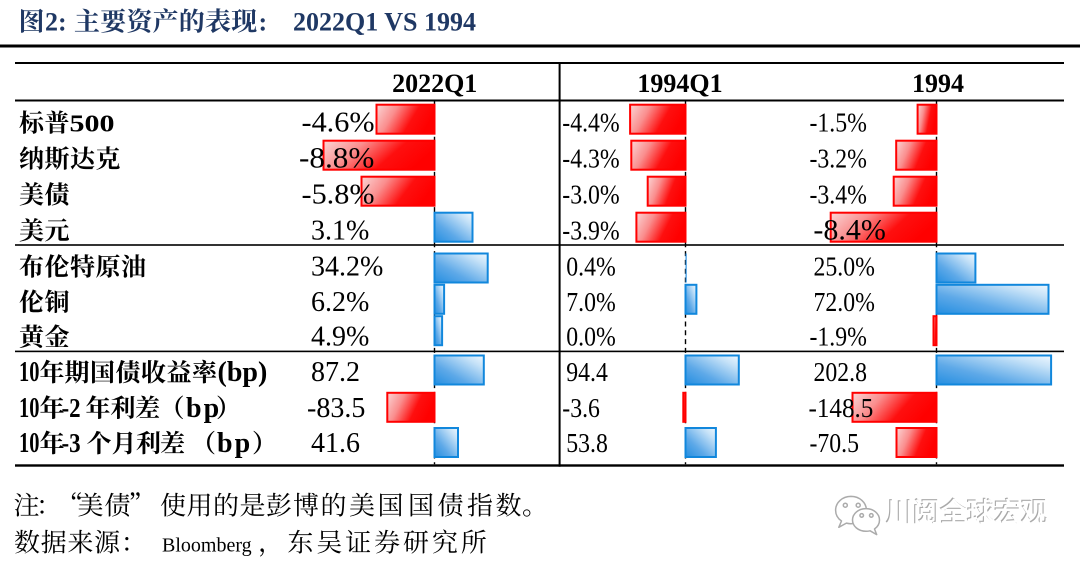  I want to click on svg-text: -3.4%, so click(838, 194).